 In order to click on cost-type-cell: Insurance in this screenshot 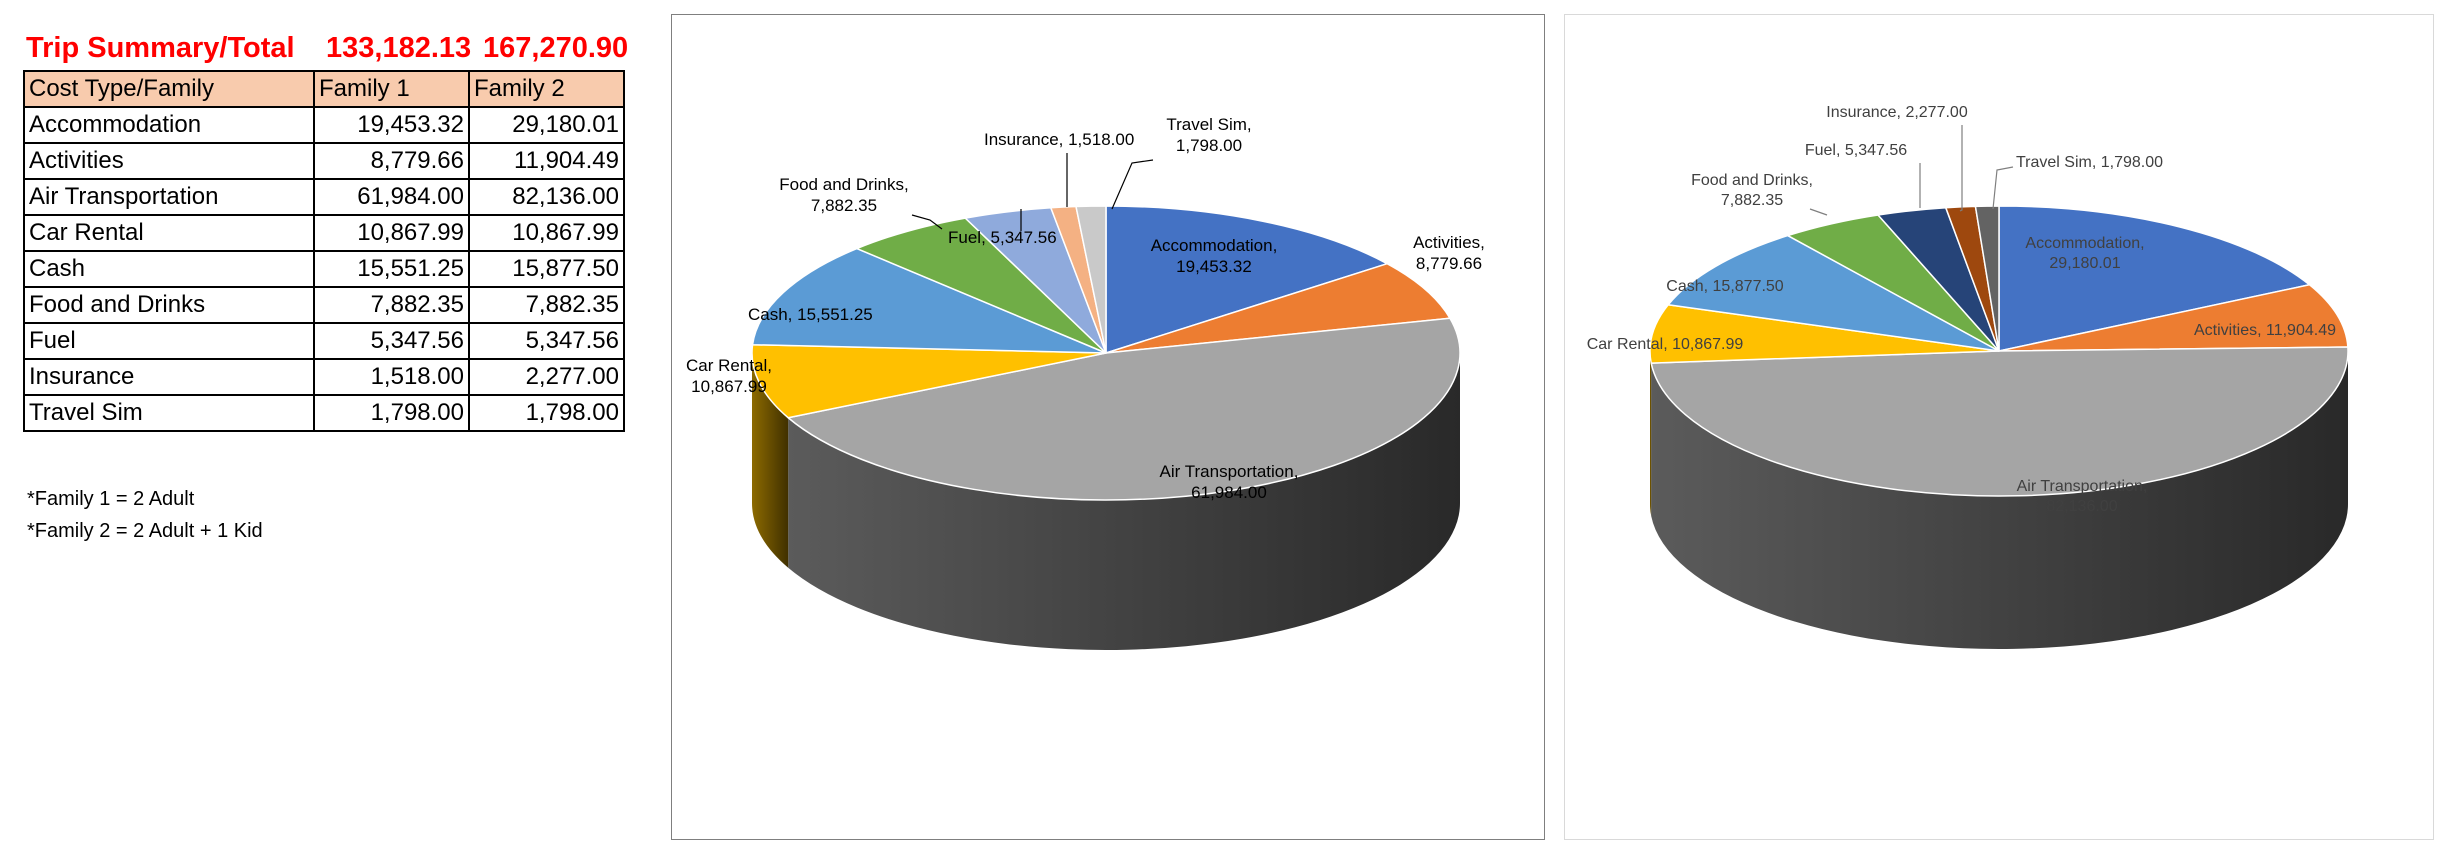, I will do `click(169, 377)`.